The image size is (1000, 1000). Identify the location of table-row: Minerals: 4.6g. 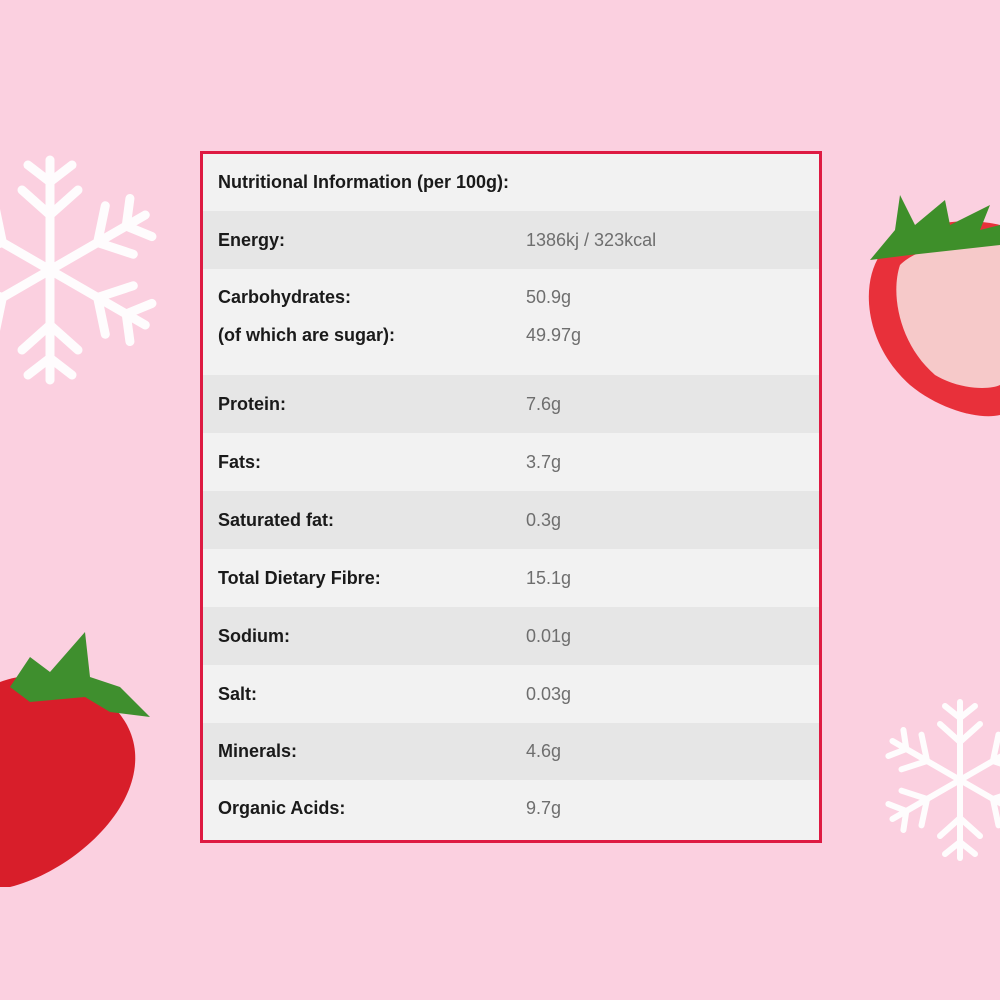
(511, 751).